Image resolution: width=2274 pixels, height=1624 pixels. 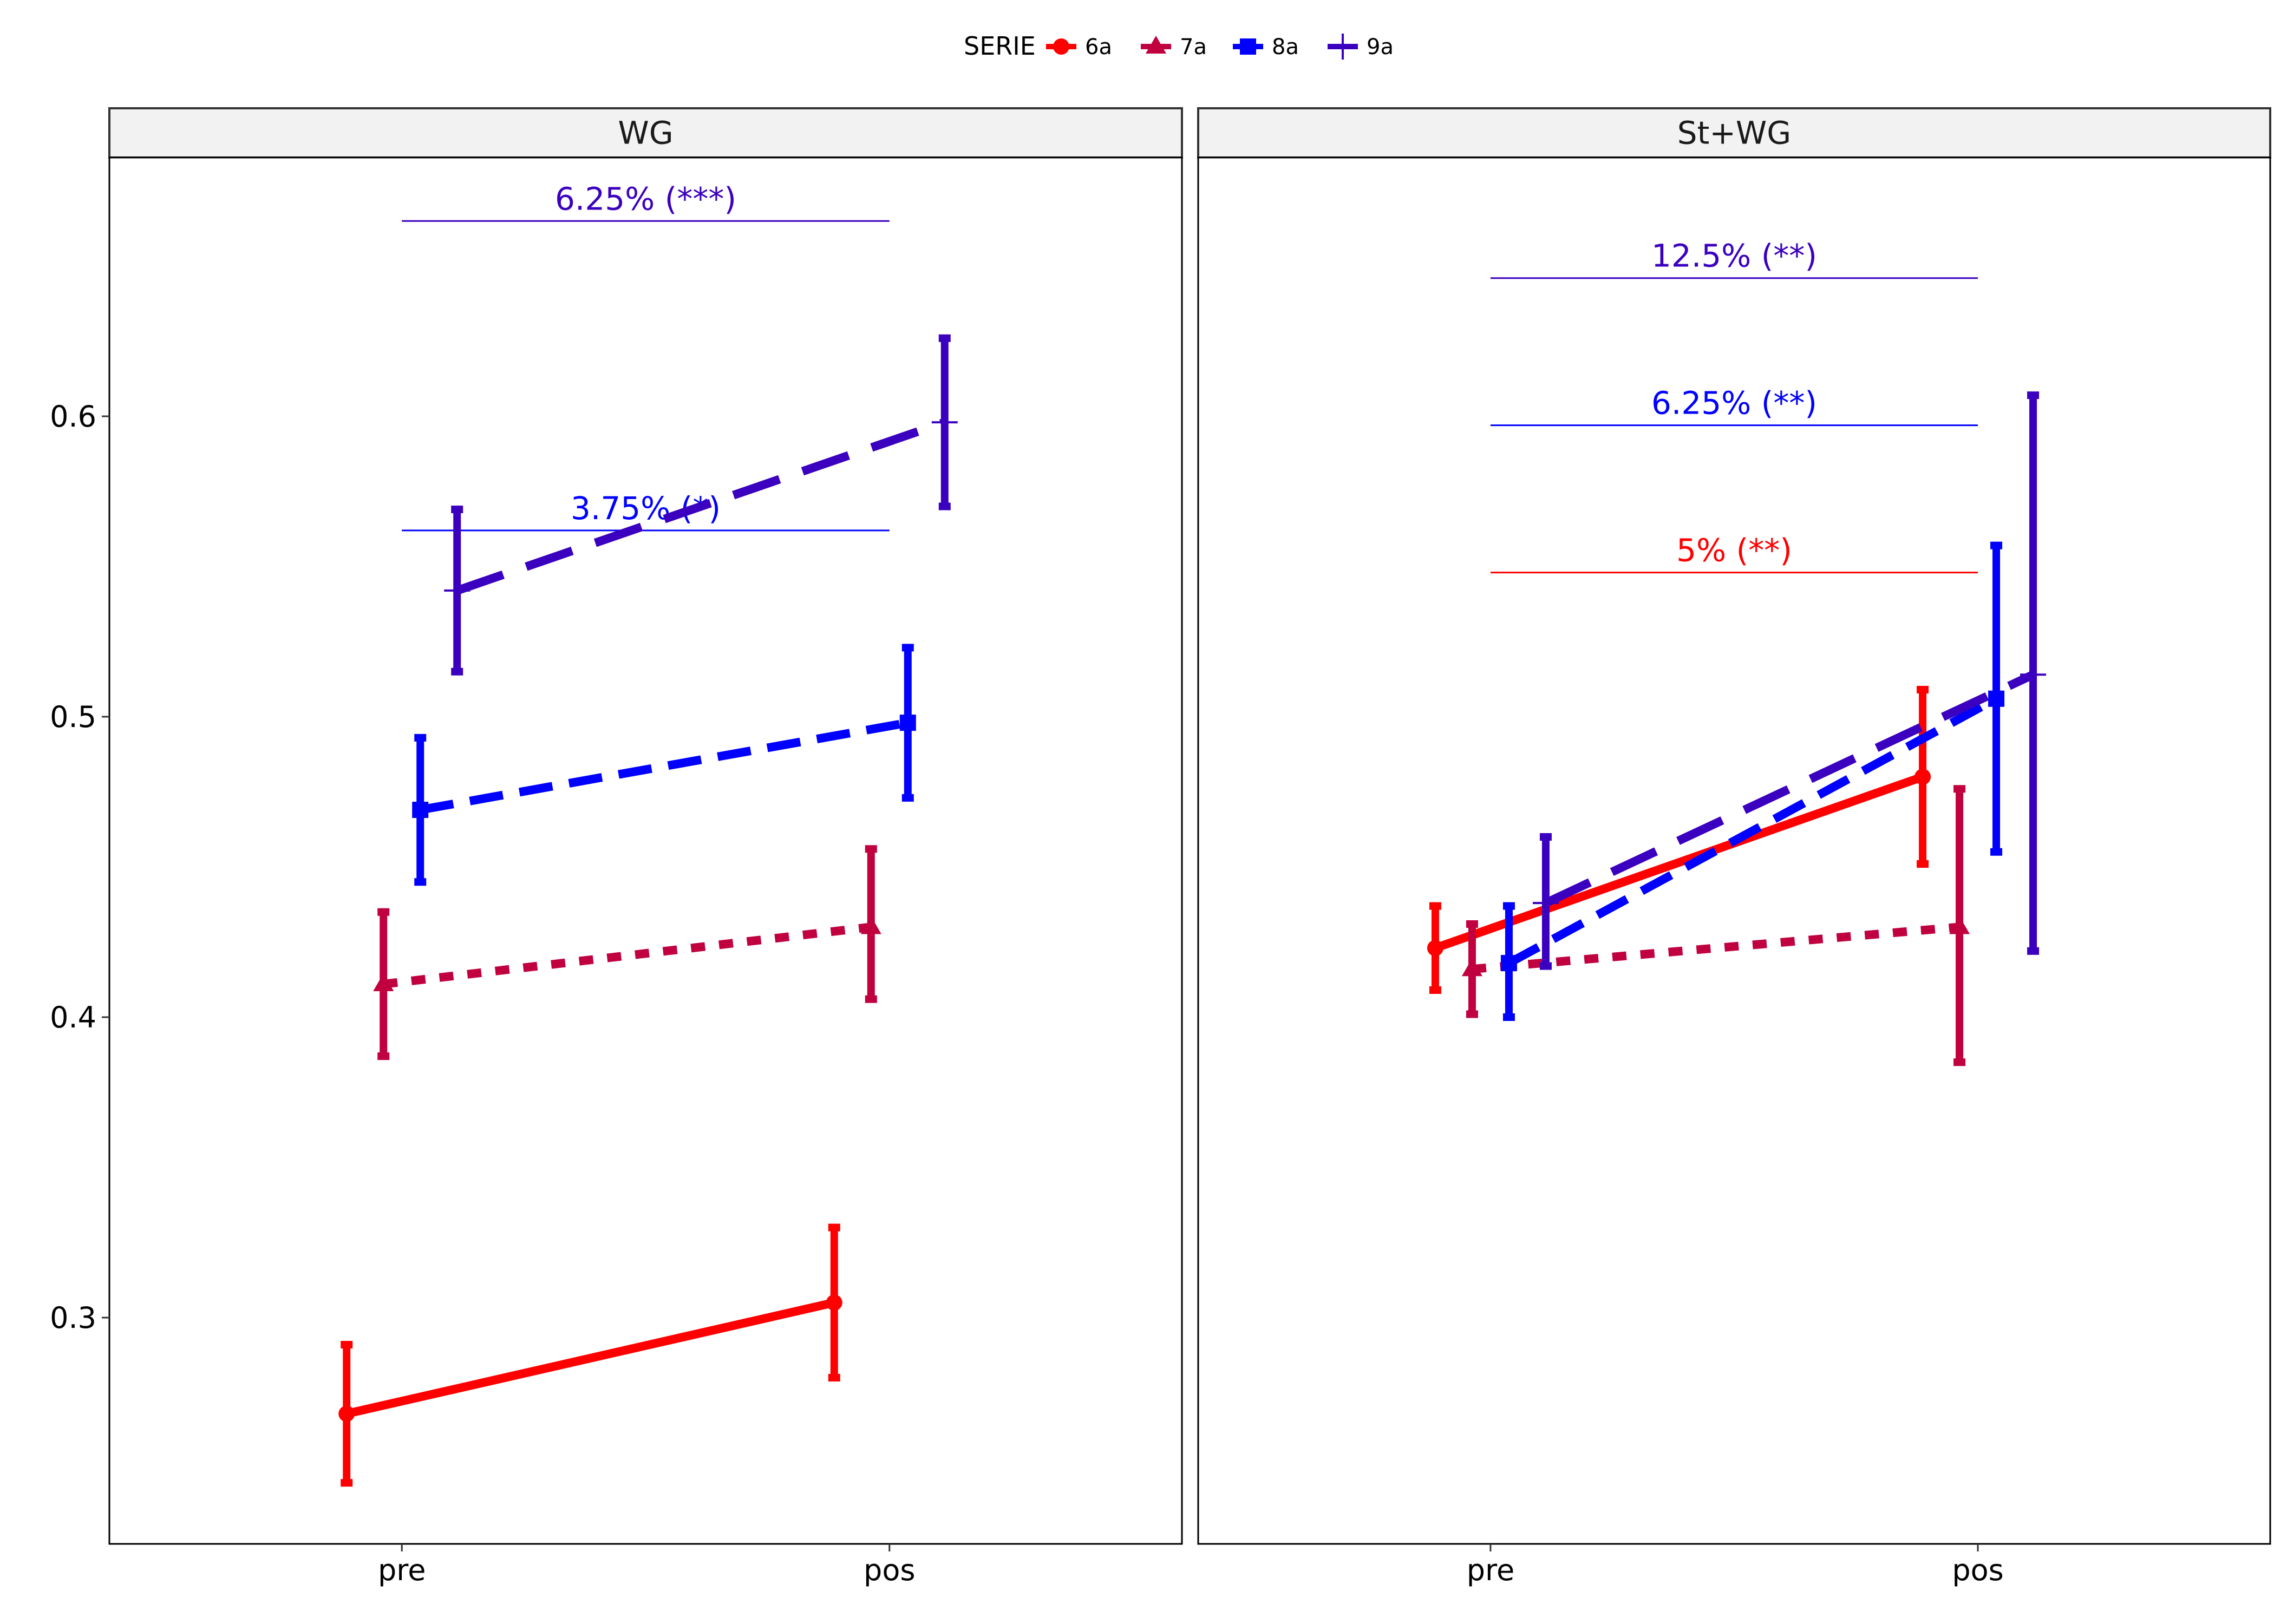 I want to click on strip-label: St+WG, so click(x=1734, y=133).